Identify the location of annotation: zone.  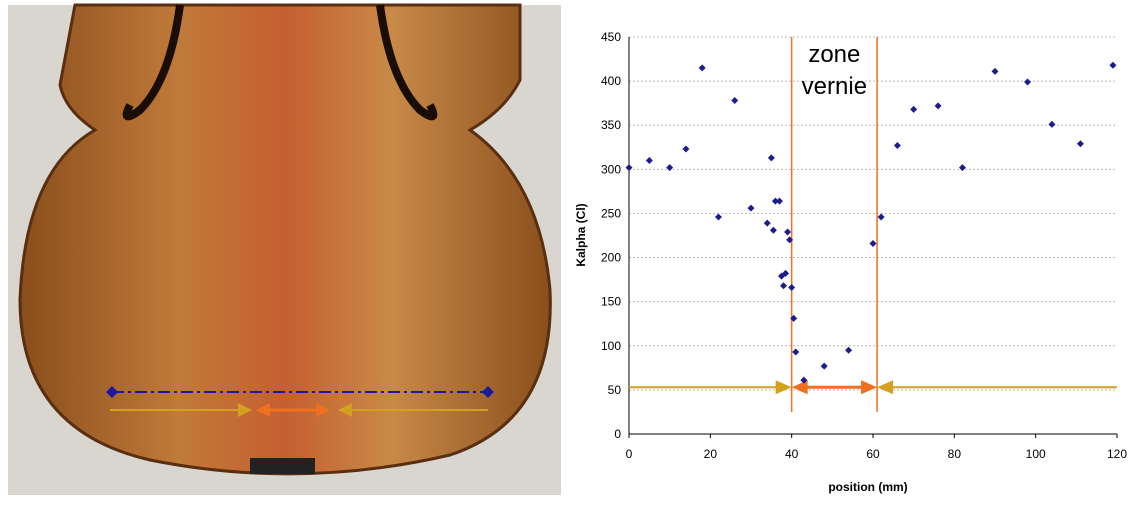
(834, 54).